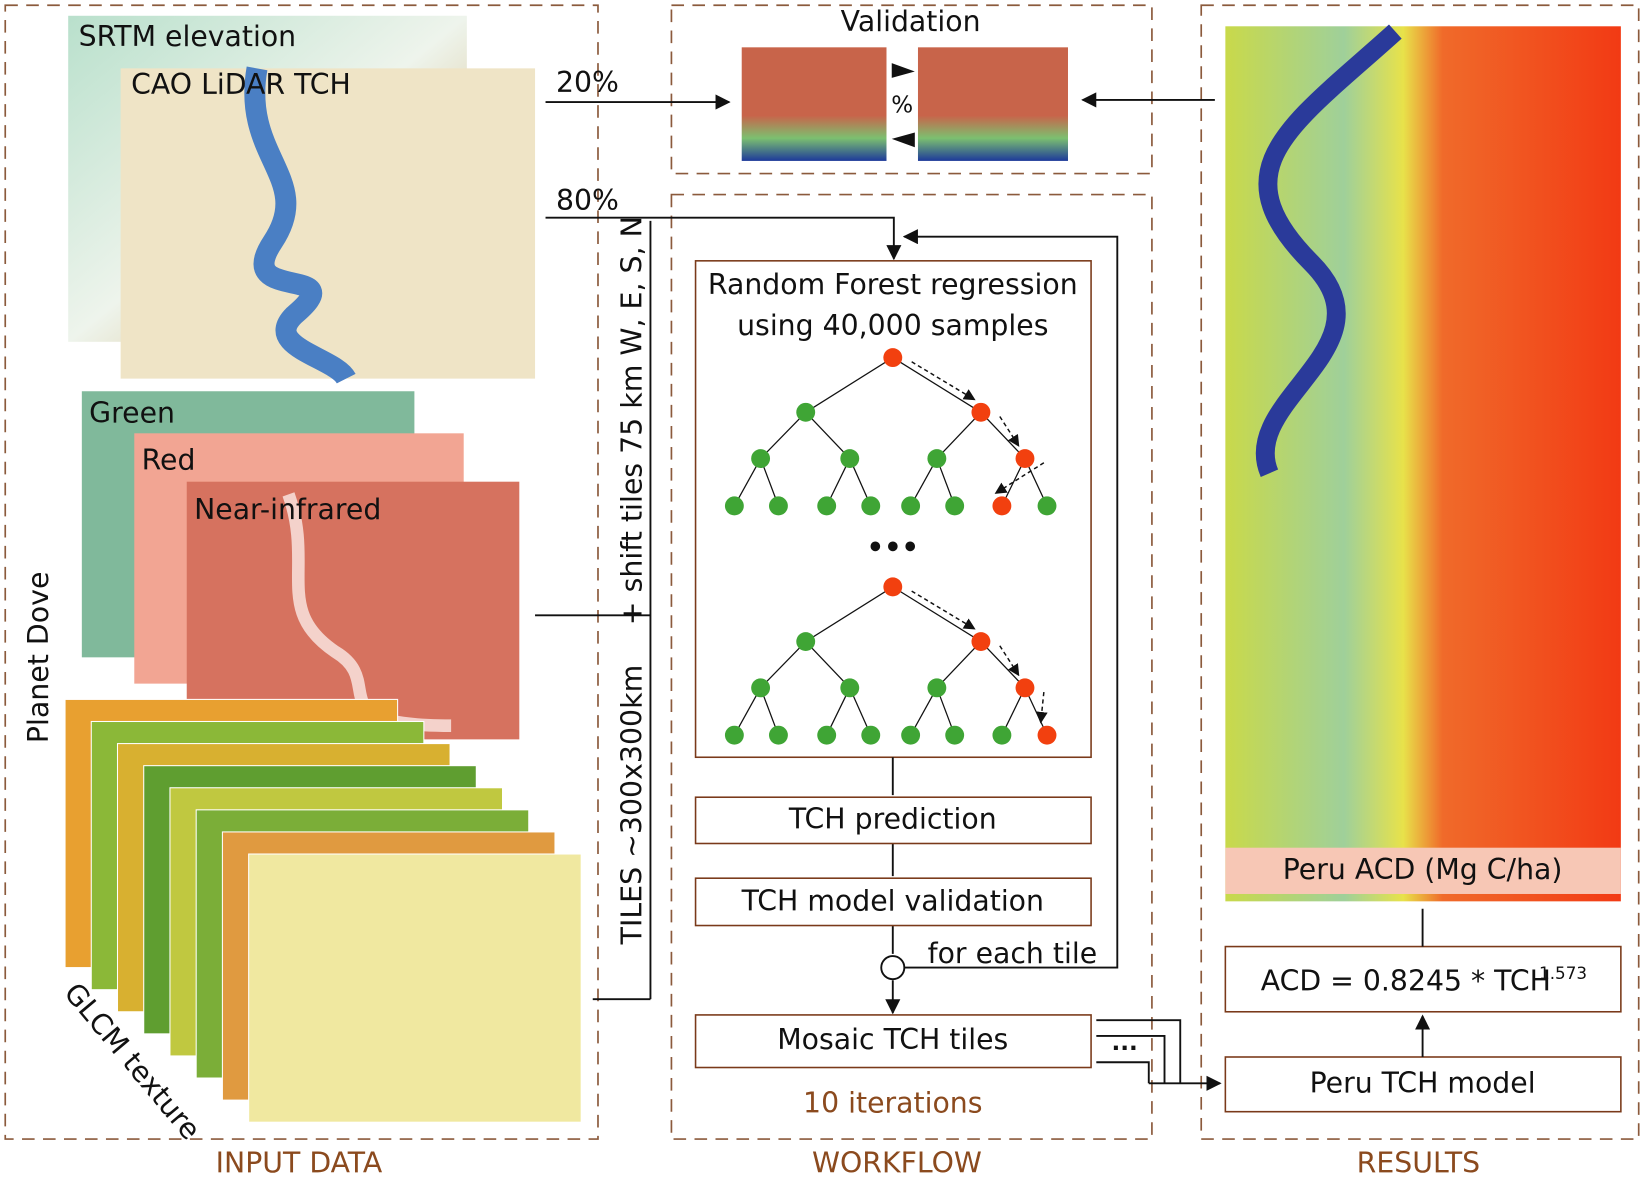 This screenshot has width=1645, height=1179. I want to click on arrow, so click(723, 238).